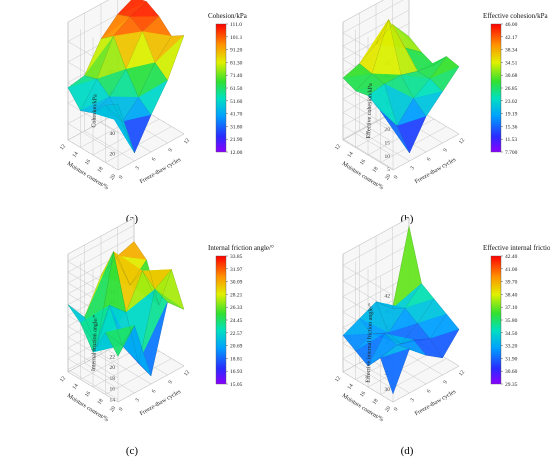  What do you see at coordinates (515, 16) in the screenshot?
I see `colorbar-title: Effective cohesion/kPa` at bounding box center [515, 16].